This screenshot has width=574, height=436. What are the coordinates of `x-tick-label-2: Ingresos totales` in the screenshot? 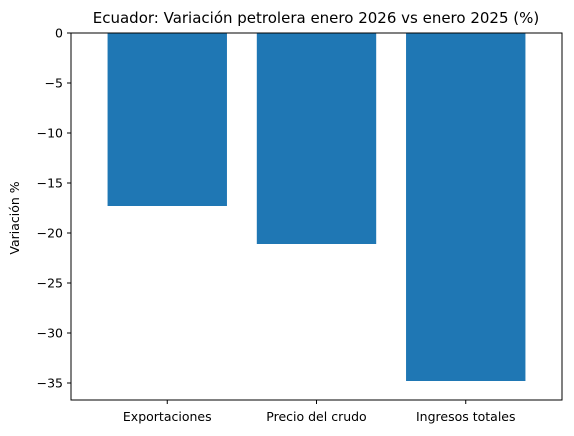 It's located at (466, 416).